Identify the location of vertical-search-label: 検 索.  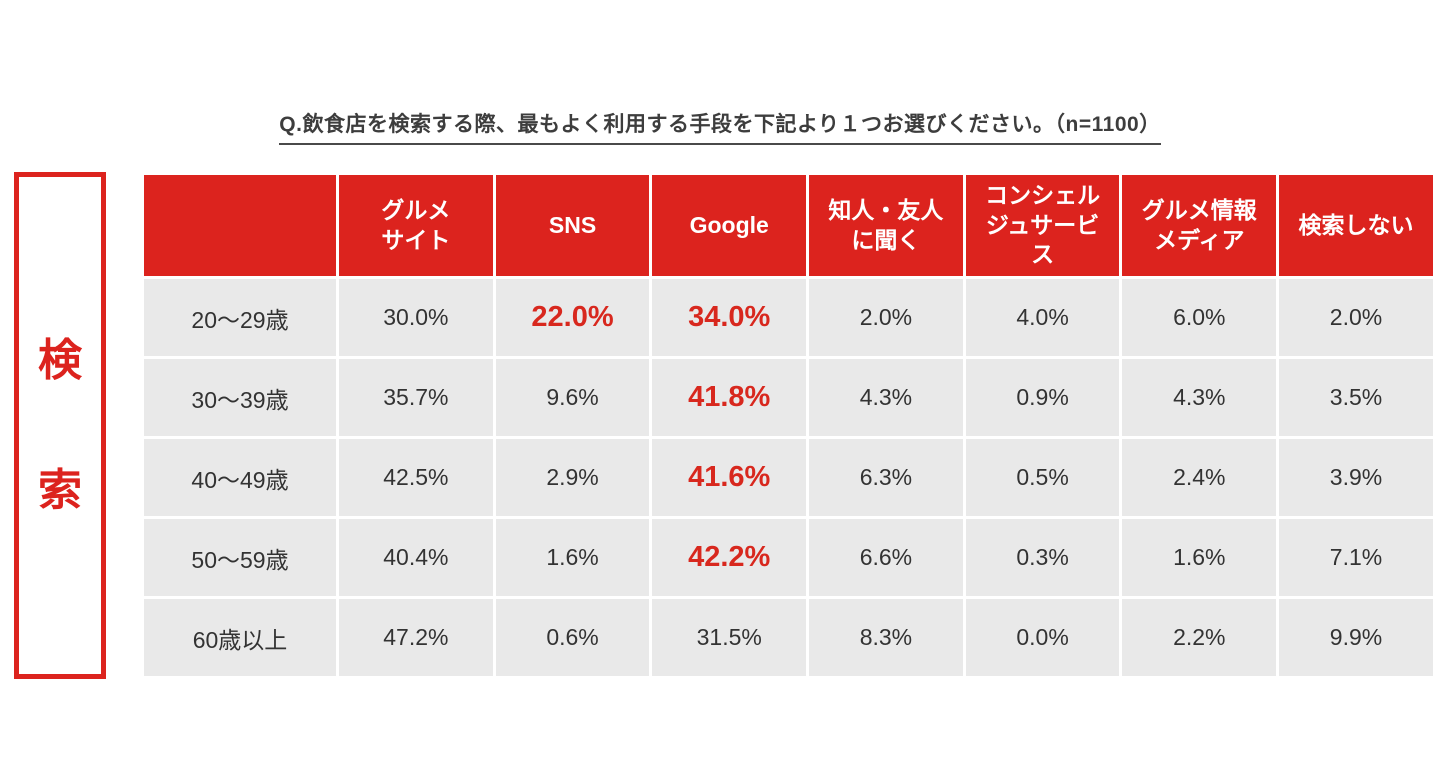
(60, 425).